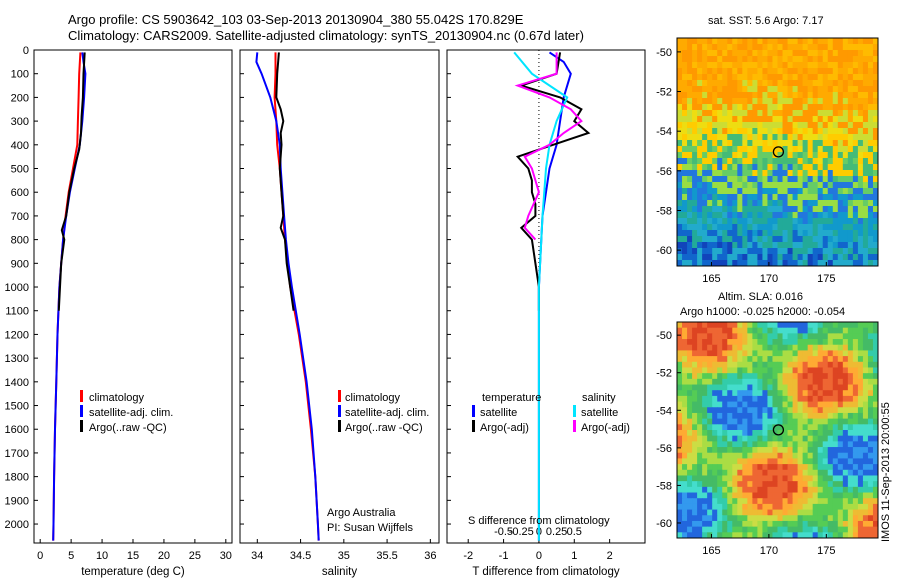 Image resolution: width=900 pixels, height=580 pixels. I want to click on legend-swatch-sal-argo, so click(574, 426).